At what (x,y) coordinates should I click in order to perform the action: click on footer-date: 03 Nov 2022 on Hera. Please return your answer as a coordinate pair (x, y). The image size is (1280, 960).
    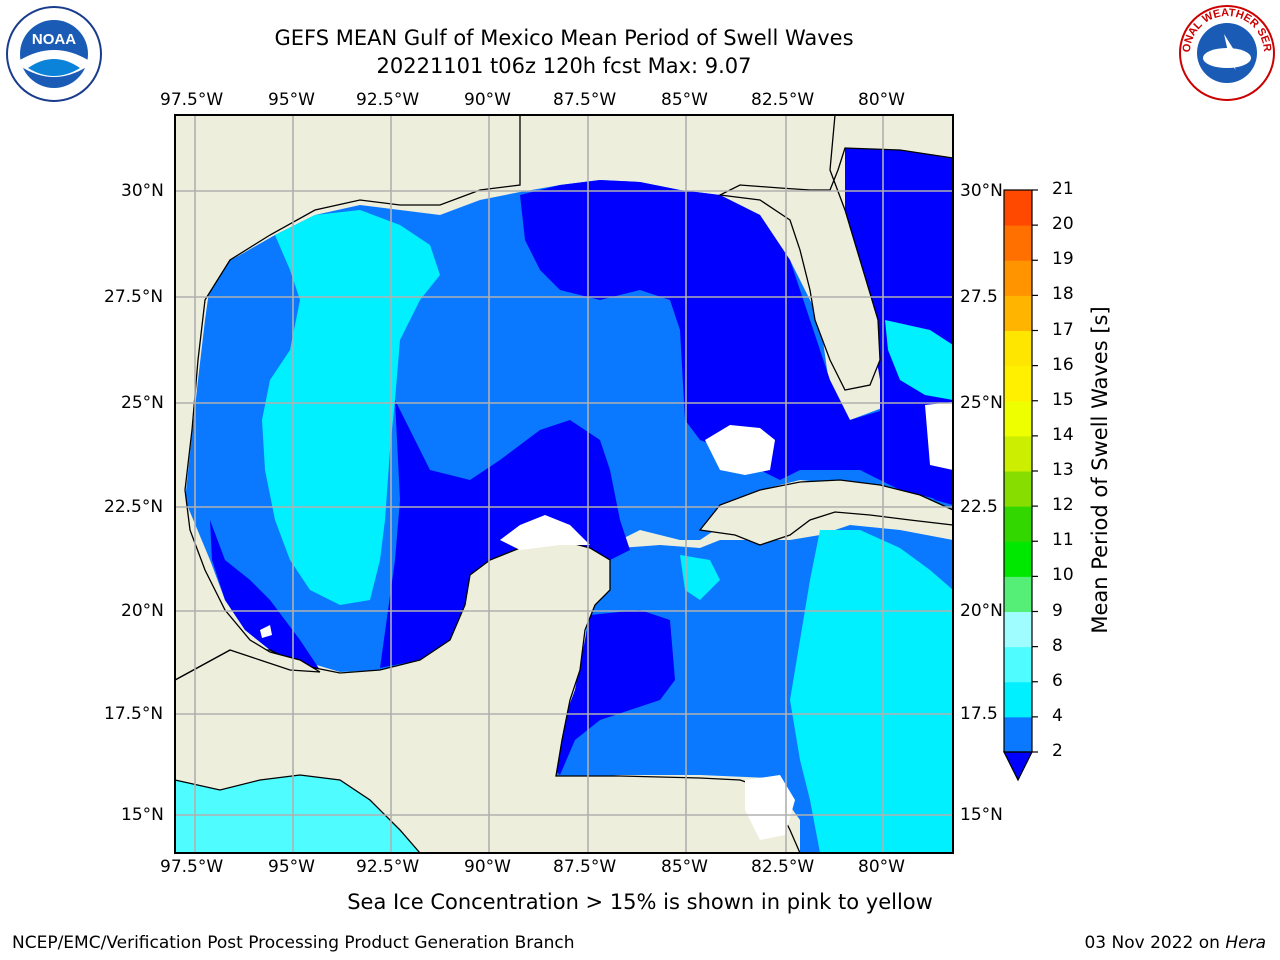
    Looking at the image, I should click on (1175, 943).